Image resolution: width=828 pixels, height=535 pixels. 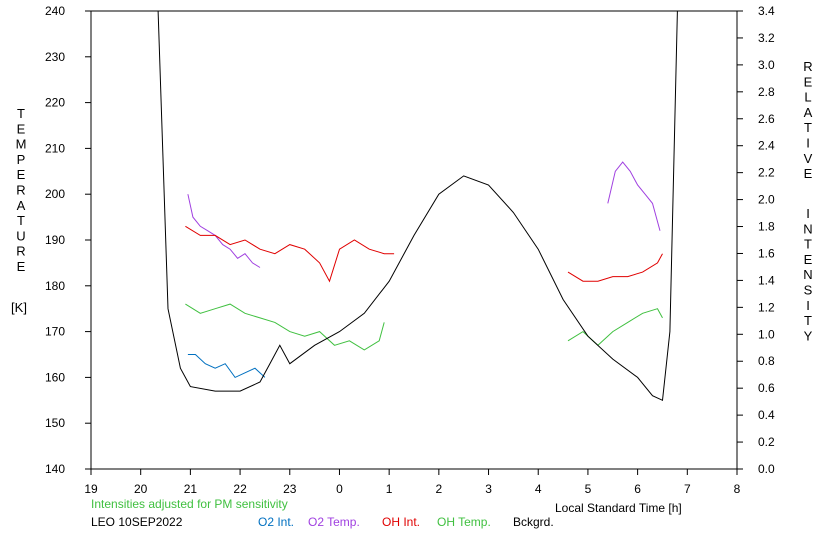 I want to click on y-right-tick-label: 2.6, so click(x=766, y=119).